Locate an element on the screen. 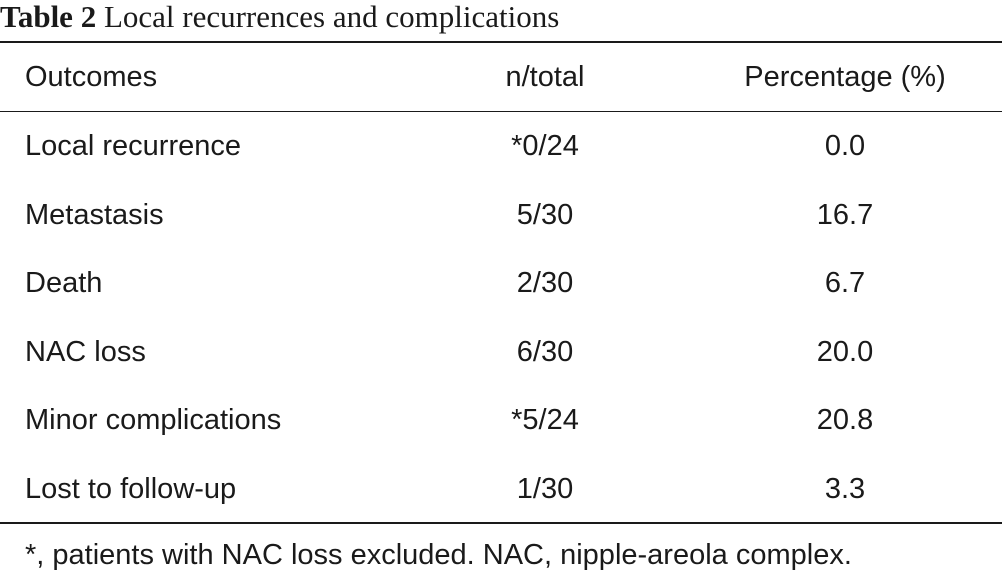  table-row: Death 2/30 6.7 is located at coordinates (501, 283).